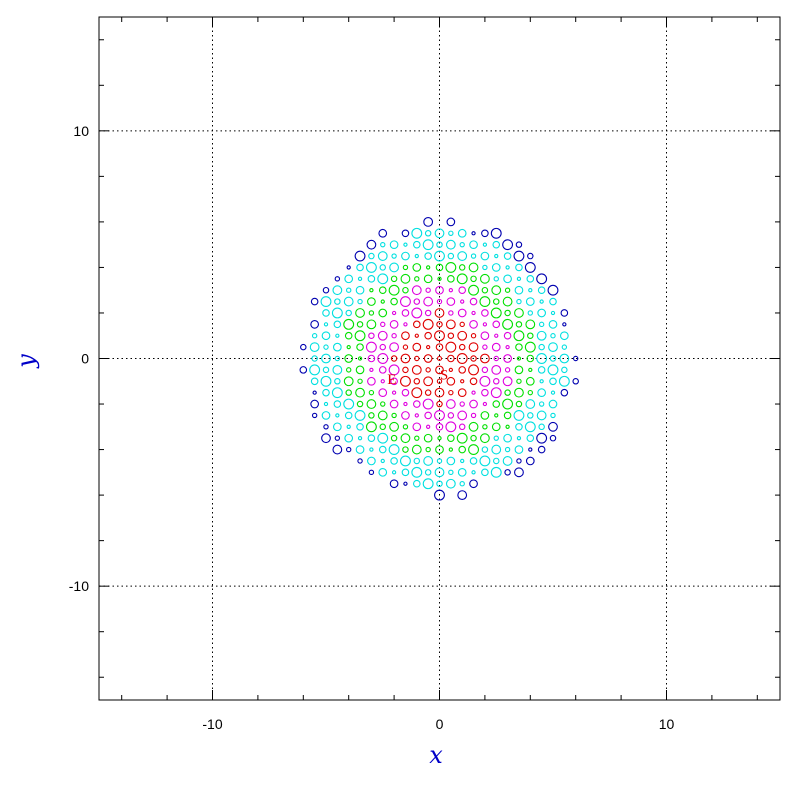 This screenshot has height=797, width=797. I want to click on x-axis-label: x, so click(436, 755).